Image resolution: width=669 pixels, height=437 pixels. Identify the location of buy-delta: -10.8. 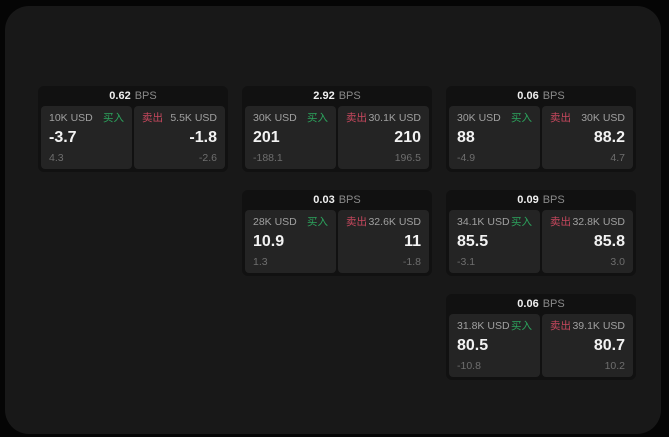
(469, 366).